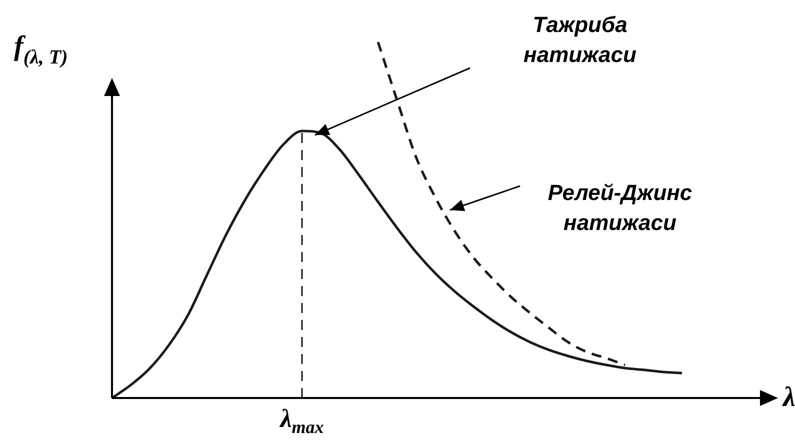 Image resolution: width=795 pixels, height=441 pixels. I want to click on annotation: Тажриба натижаси, so click(581, 39).